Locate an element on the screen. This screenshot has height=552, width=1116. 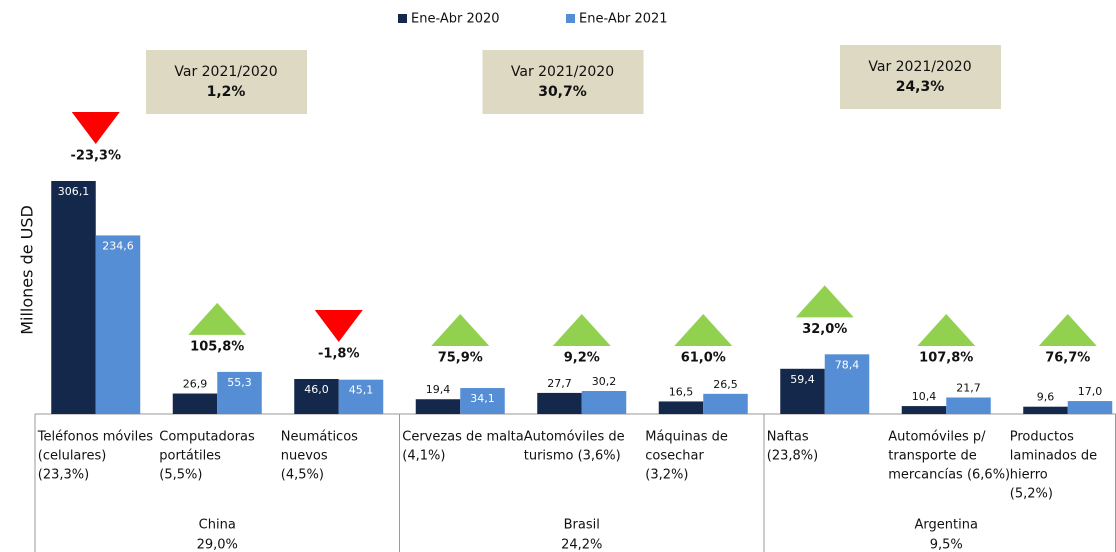
change-label: -1,8% is located at coordinates (338, 353).